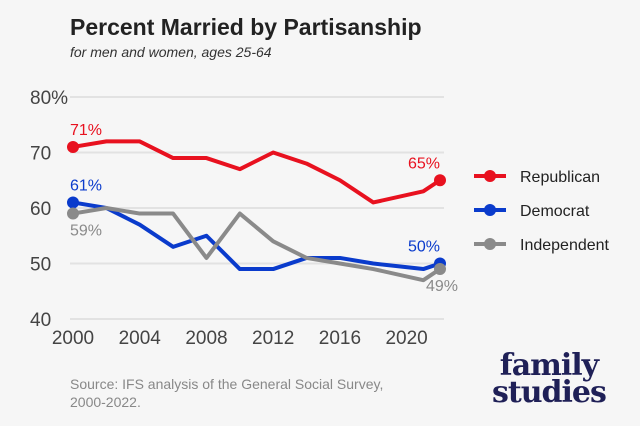 The height and width of the screenshot is (426, 640). I want to click on chart-title: Percent Married by Partisanship, so click(246, 27).